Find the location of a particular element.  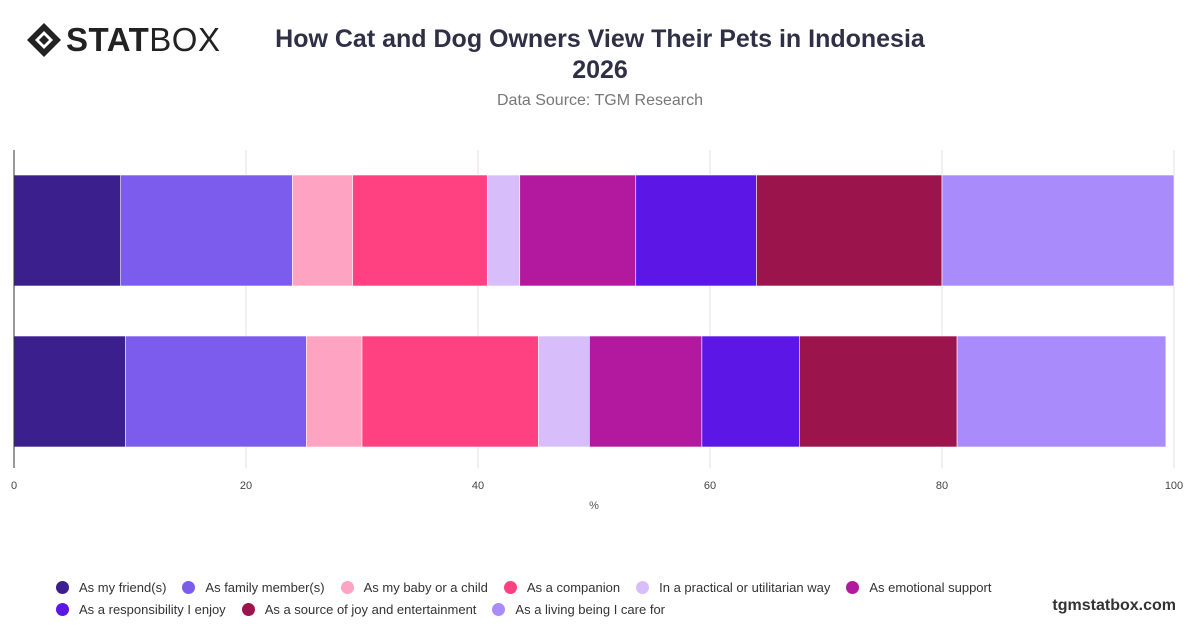

x-tick-label-1: 20 is located at coordinates (246, 486).